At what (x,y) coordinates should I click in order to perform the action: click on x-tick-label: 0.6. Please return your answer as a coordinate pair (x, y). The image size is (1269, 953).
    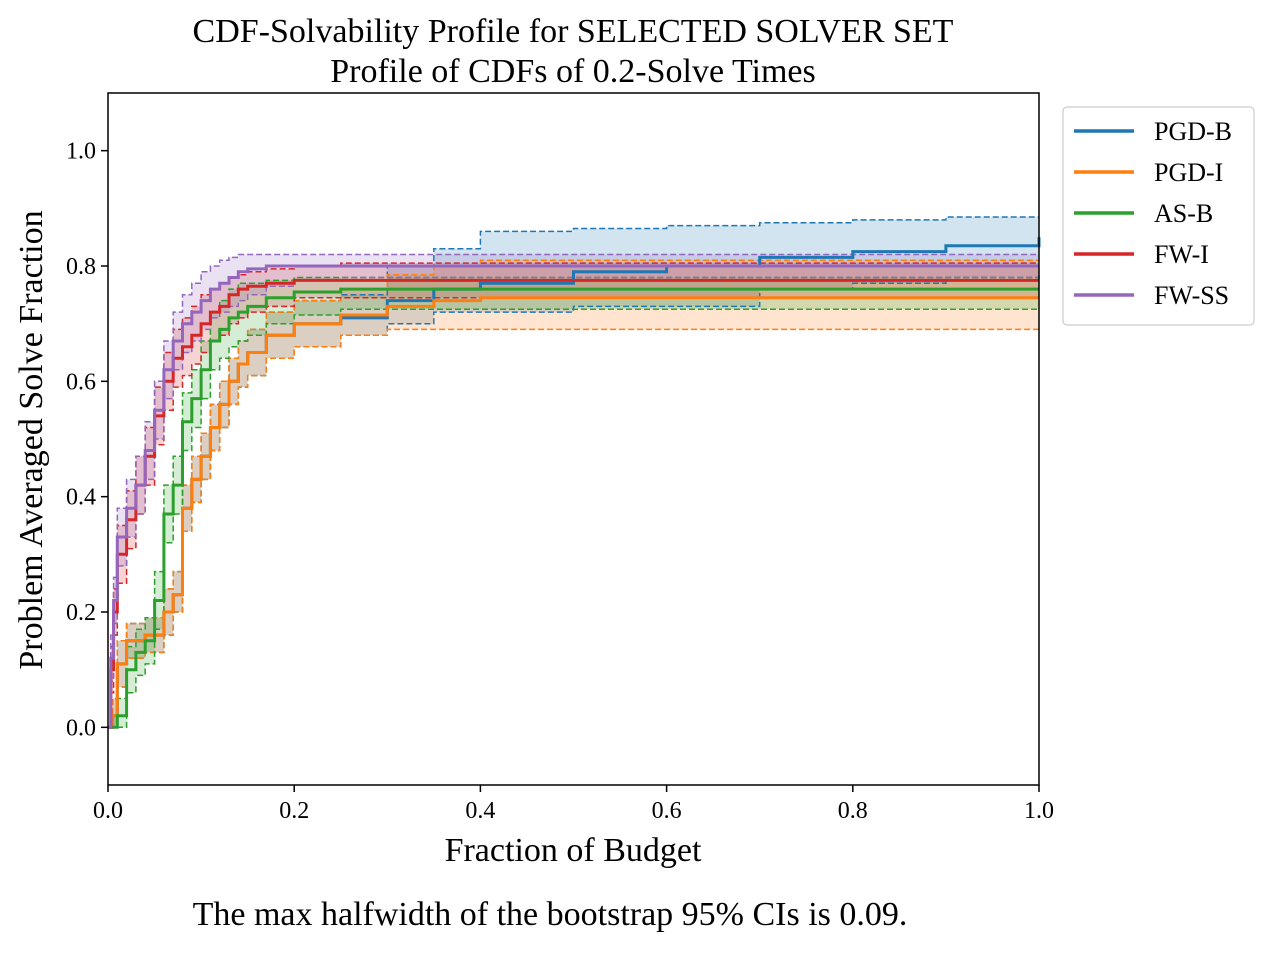
    Looking at the image, I should click on (667, 811).